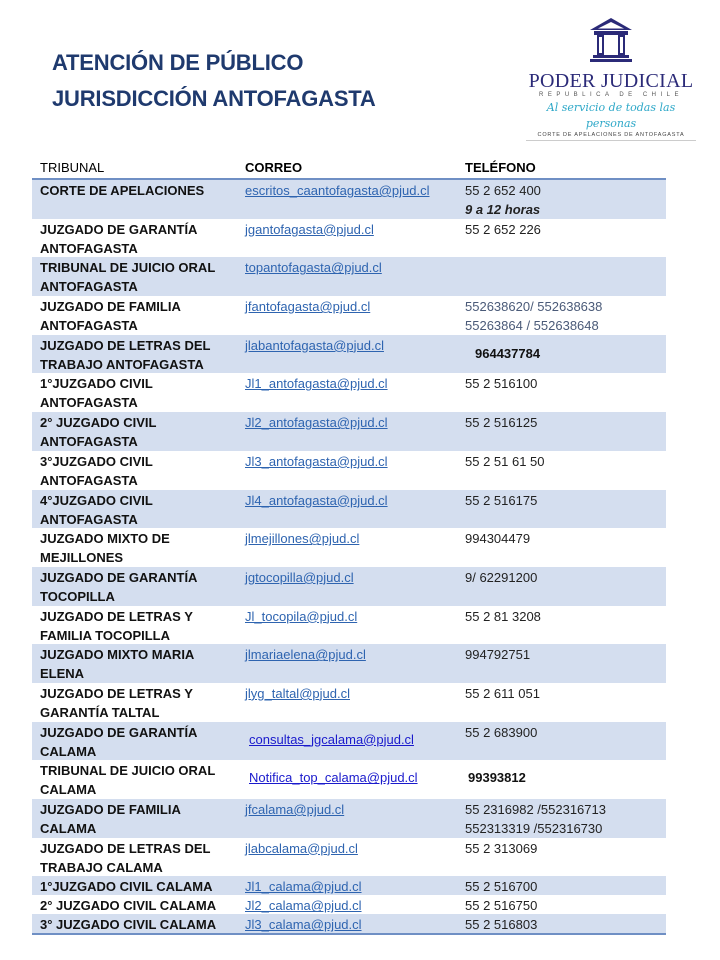 This screenshot has width=720, height=960. Describe the element at coordinates (116, 625) in the screenshot. I see `tribunal-name: JUZGADO DE LETRAS Y FAMILIA TOCOPILLA` at that location.